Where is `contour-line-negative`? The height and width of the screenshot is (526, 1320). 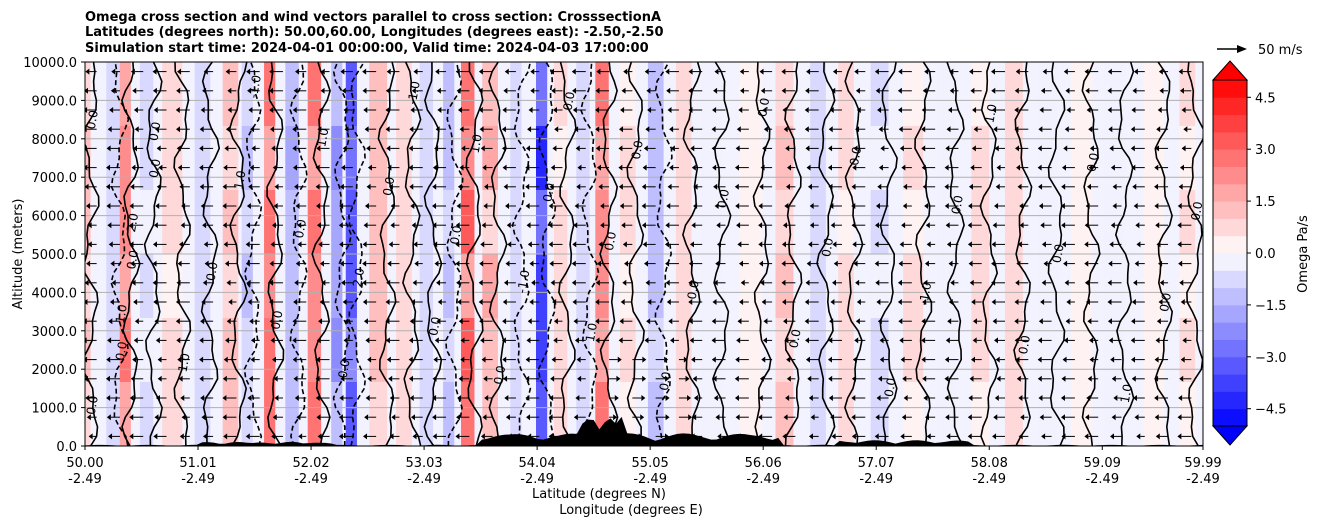
contour-line-negative is located at coordinates (589, 254).